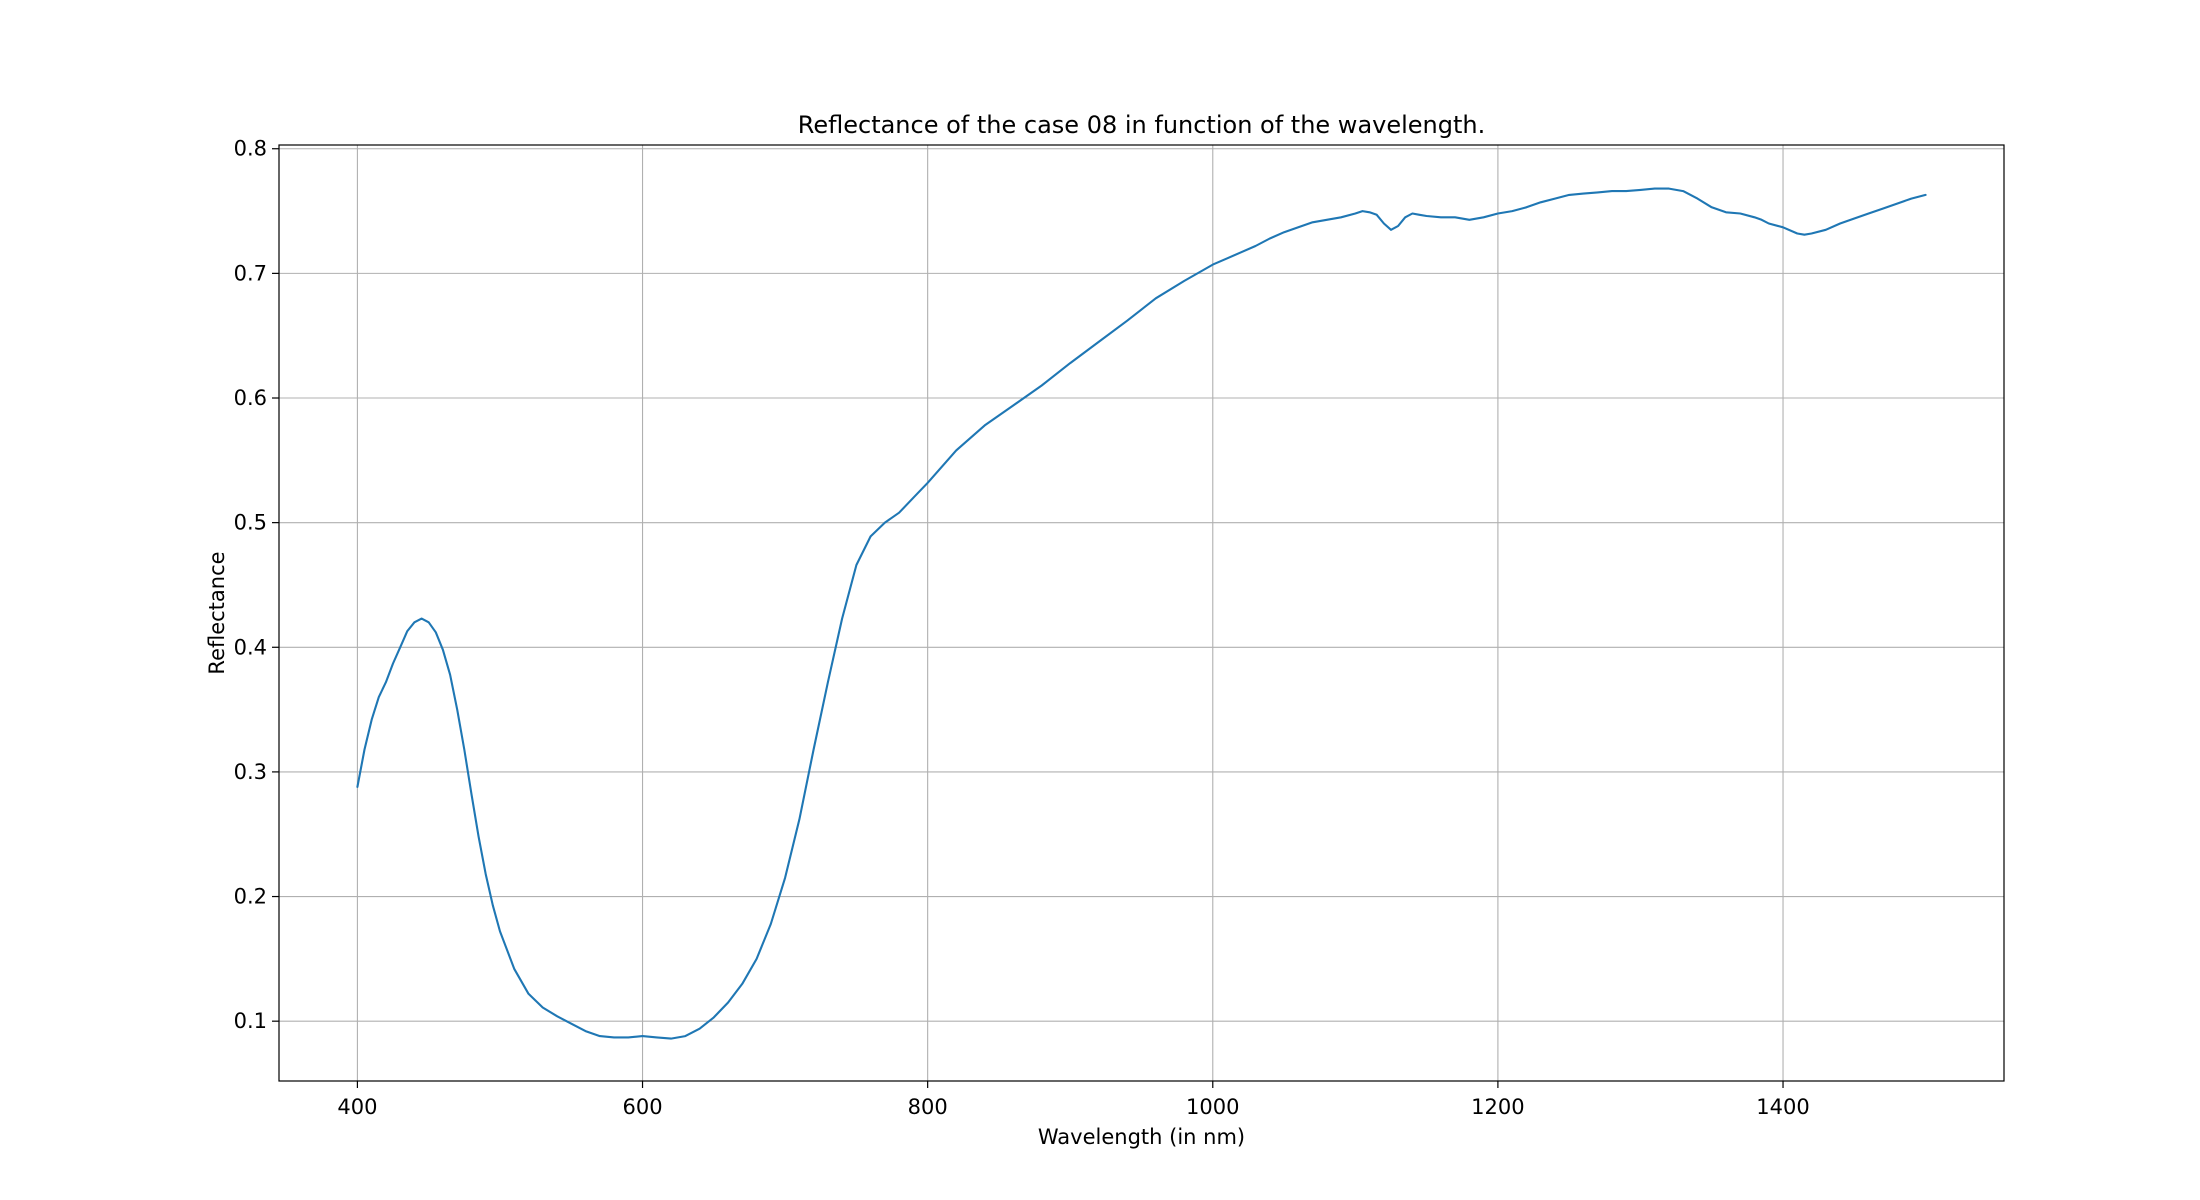 The width and height of the screenshot is (2200, 1200). What do you see at coordinates (250, 772) in the screenshot?
I see `y-tick-label: 0.3` at bounding box center [250, 772].